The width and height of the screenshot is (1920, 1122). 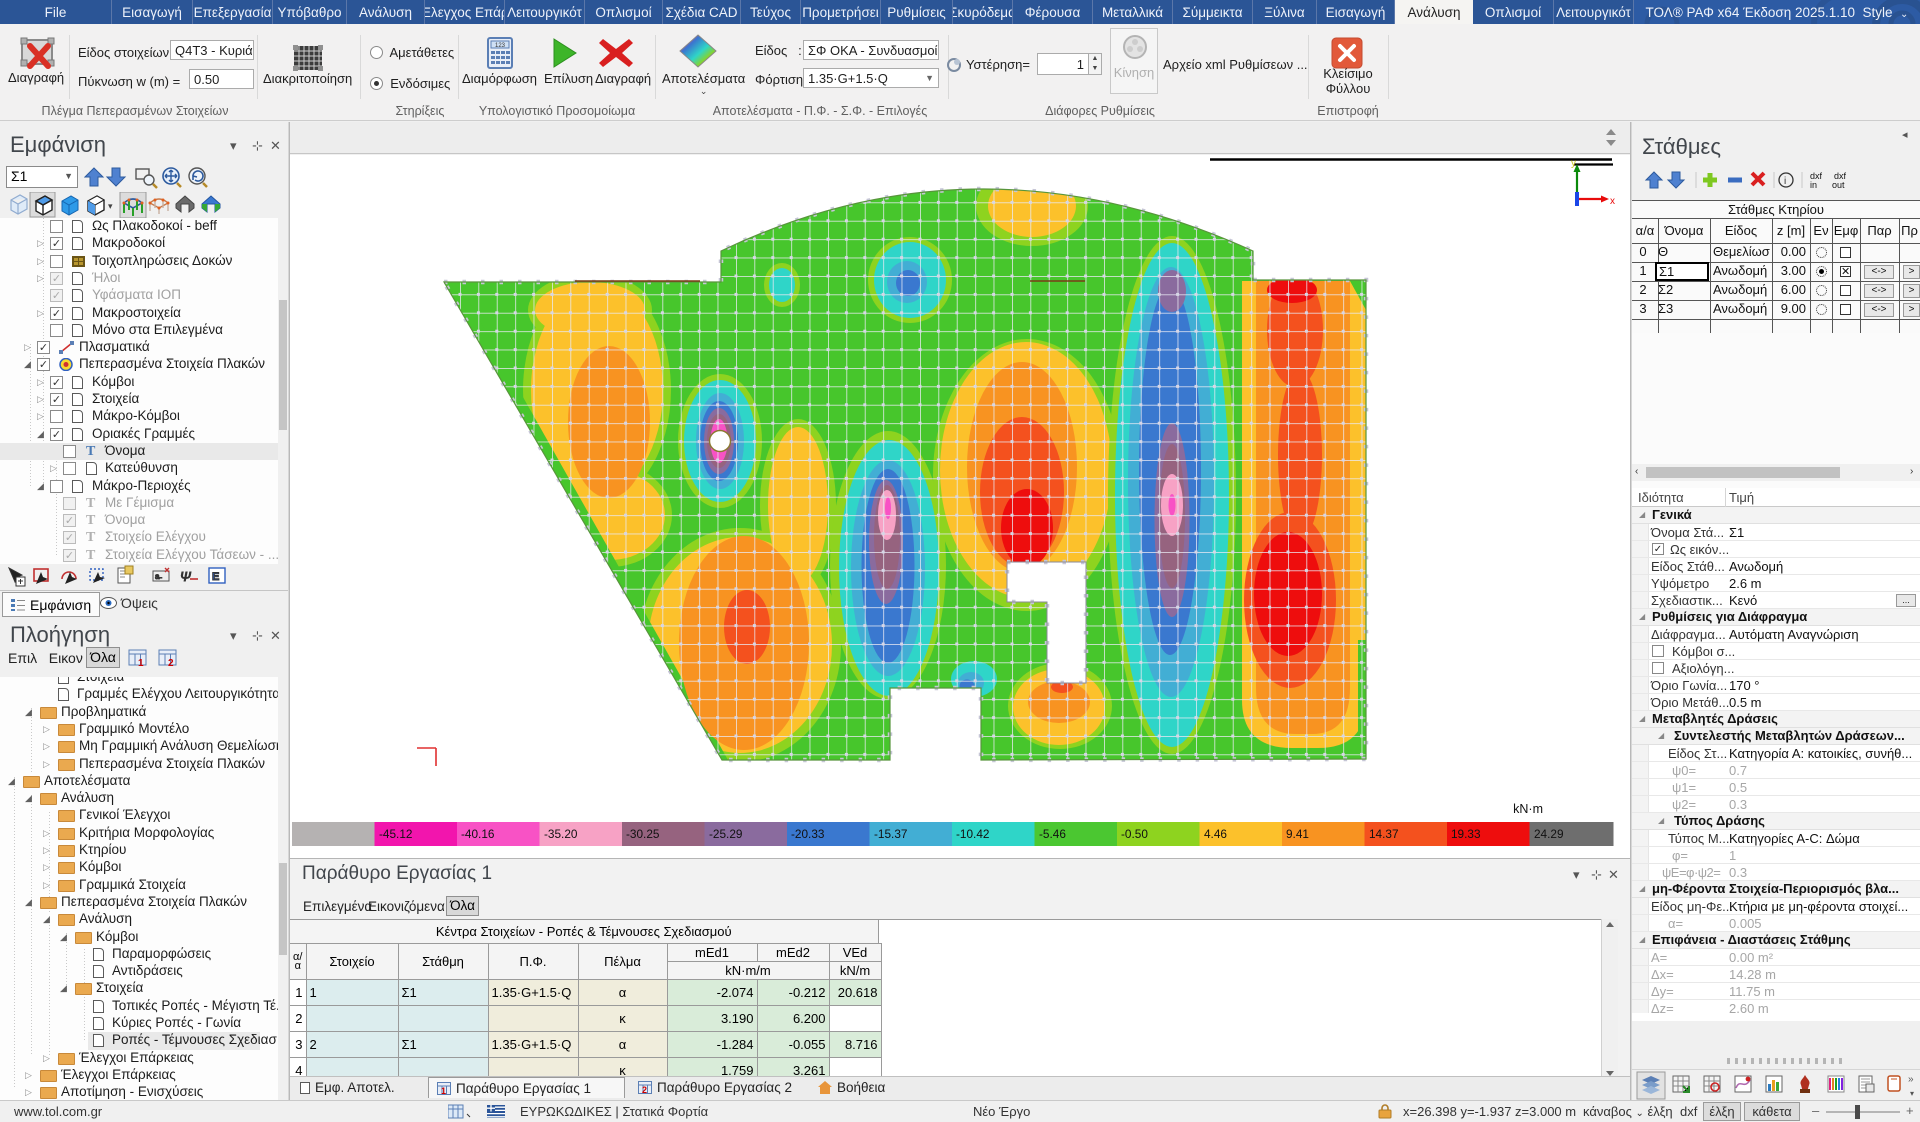 I want to click on svg-text: out, so click(x=1838, y=185).